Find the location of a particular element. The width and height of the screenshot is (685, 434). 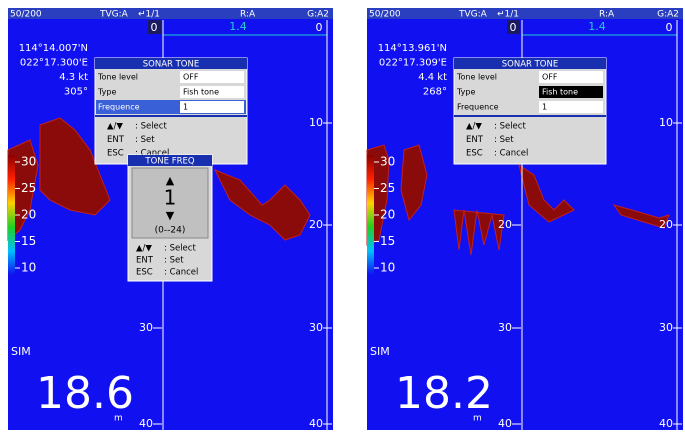

position-speed: 4.4 kt is located at coordinates (432, 77).